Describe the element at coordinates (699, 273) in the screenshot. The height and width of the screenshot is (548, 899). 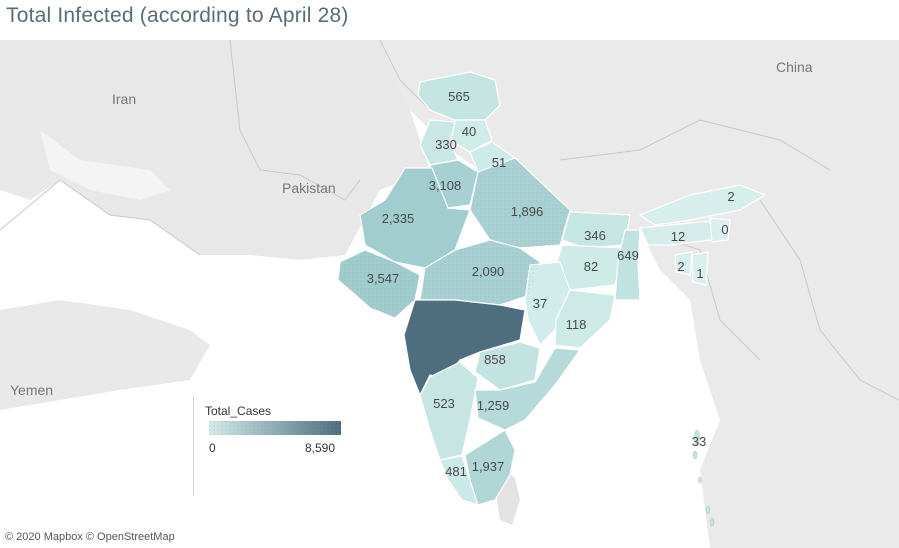
I see `value-label: 1` at that location.